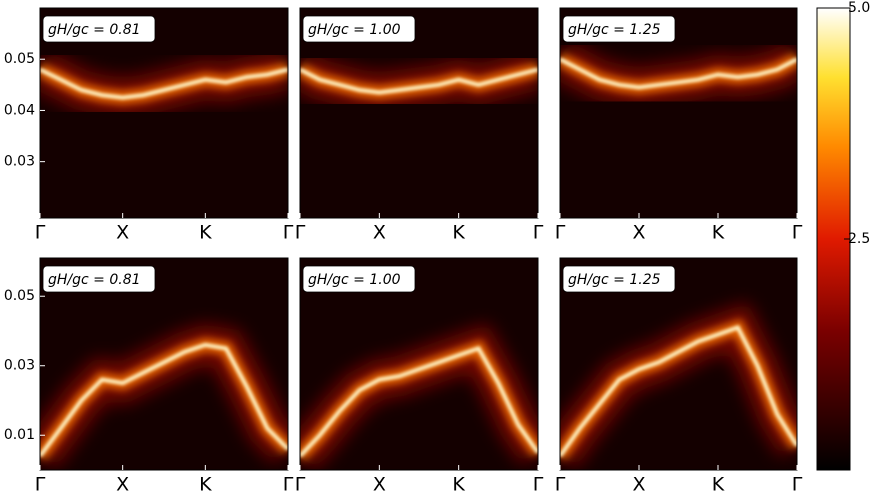  What do you see at coordinates (859, 8) in the screenshot?
I see `colorbar-tick-label: 5.0` at bounding box center [859, 8].